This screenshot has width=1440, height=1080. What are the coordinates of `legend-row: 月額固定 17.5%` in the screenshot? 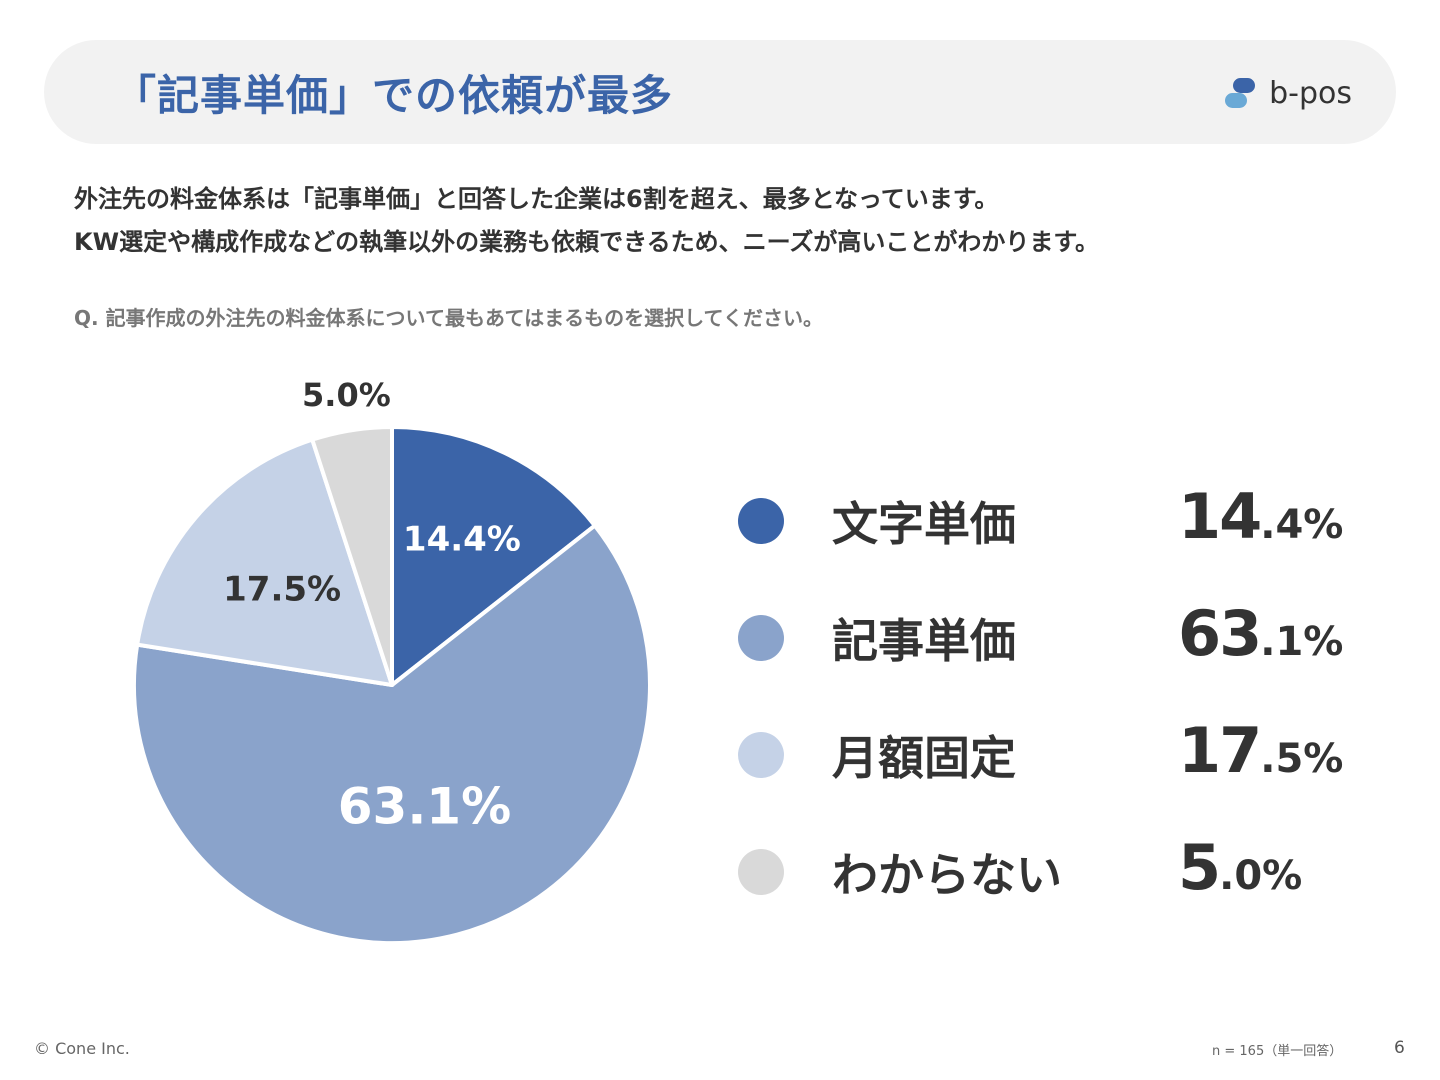 It's located at (1056, 772).